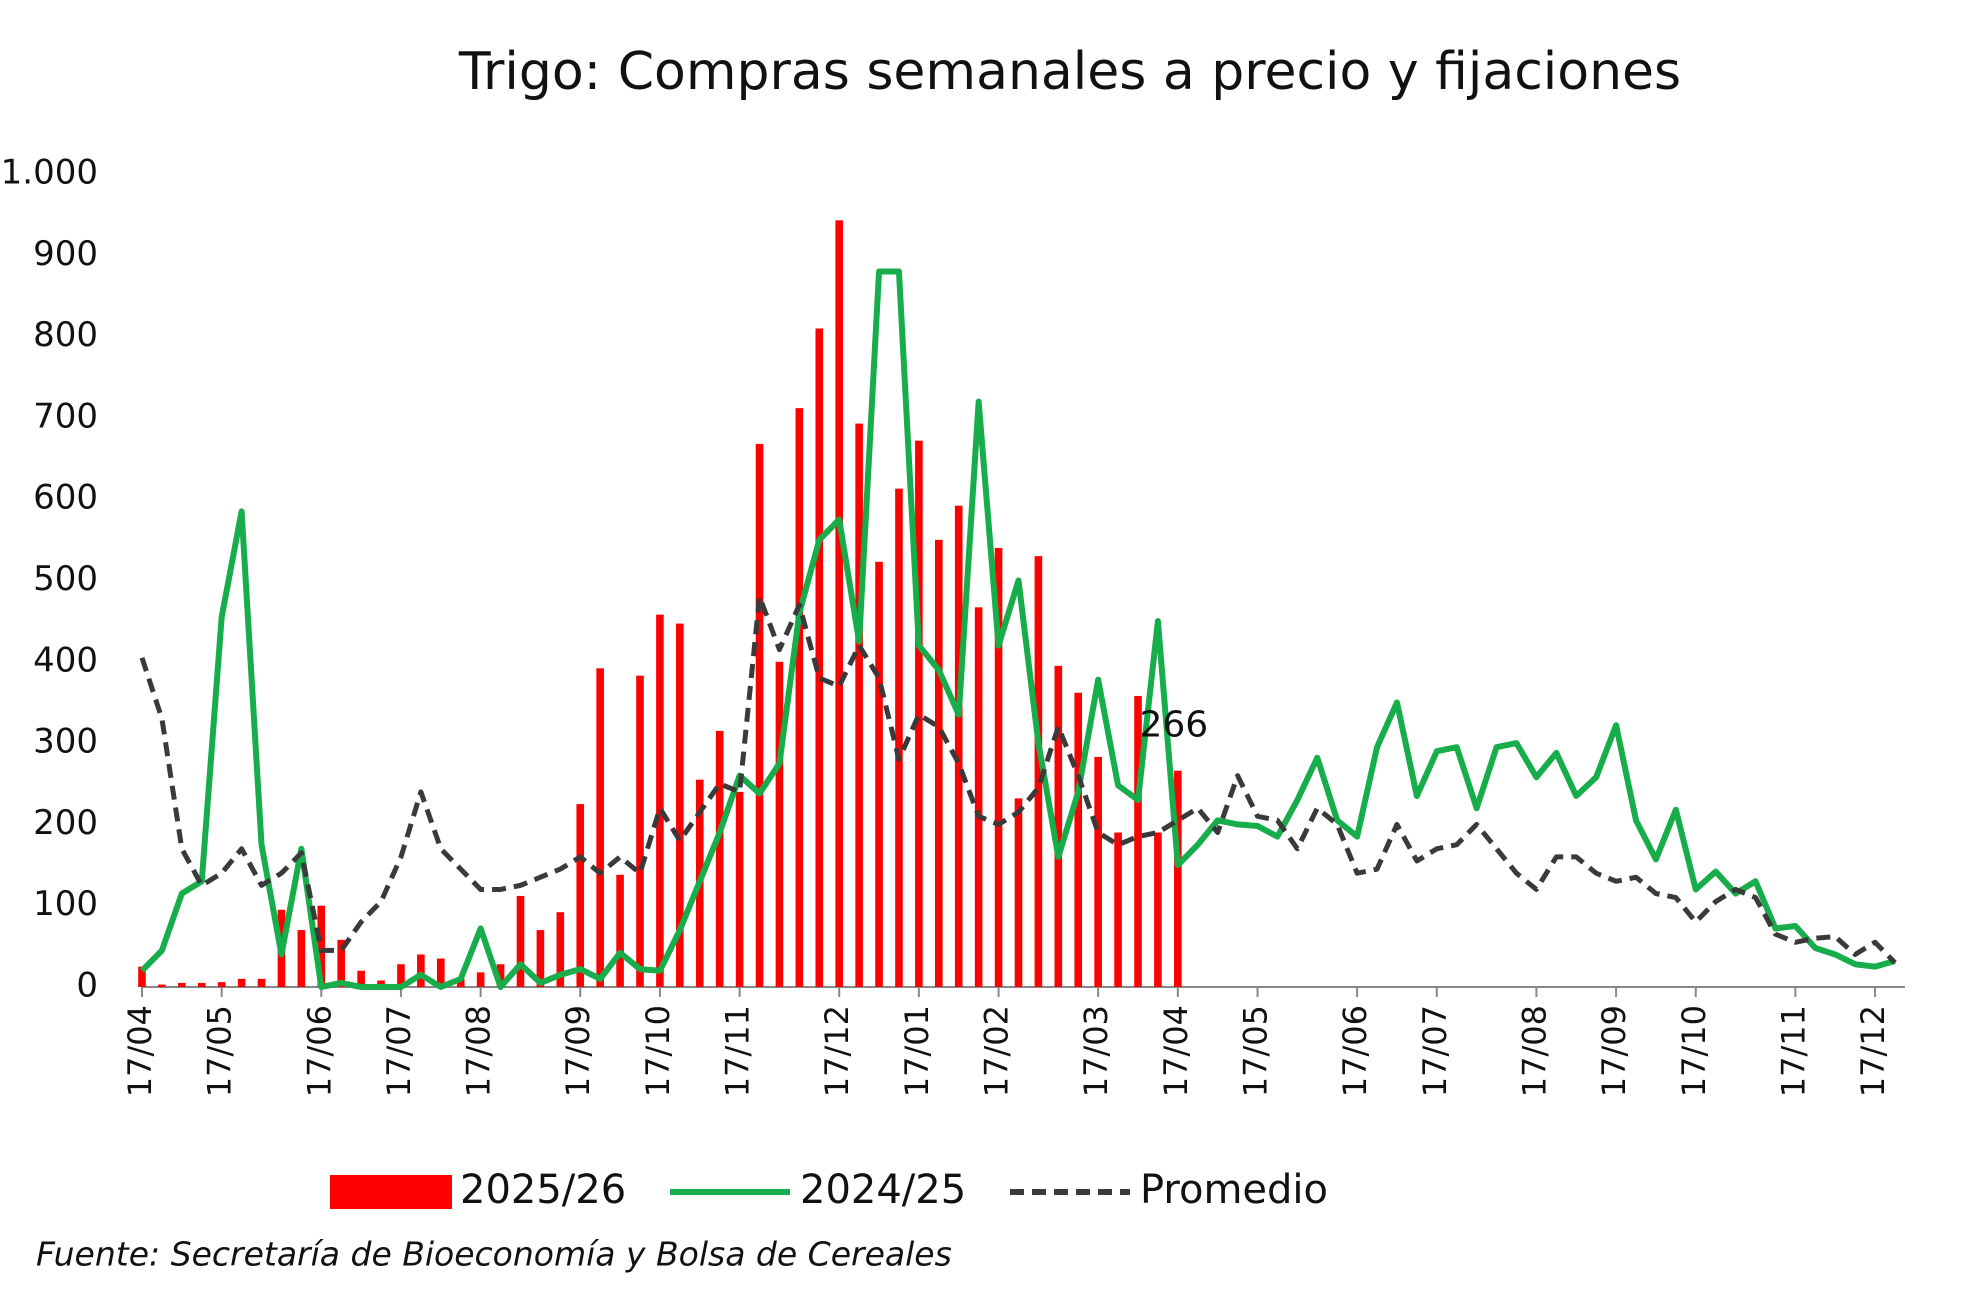 This screenshot has width=1964, height=1292. Describe the element at coordinates (997, 1051) in the screenshot. I see `x-tick-label: 17/02` at that location.